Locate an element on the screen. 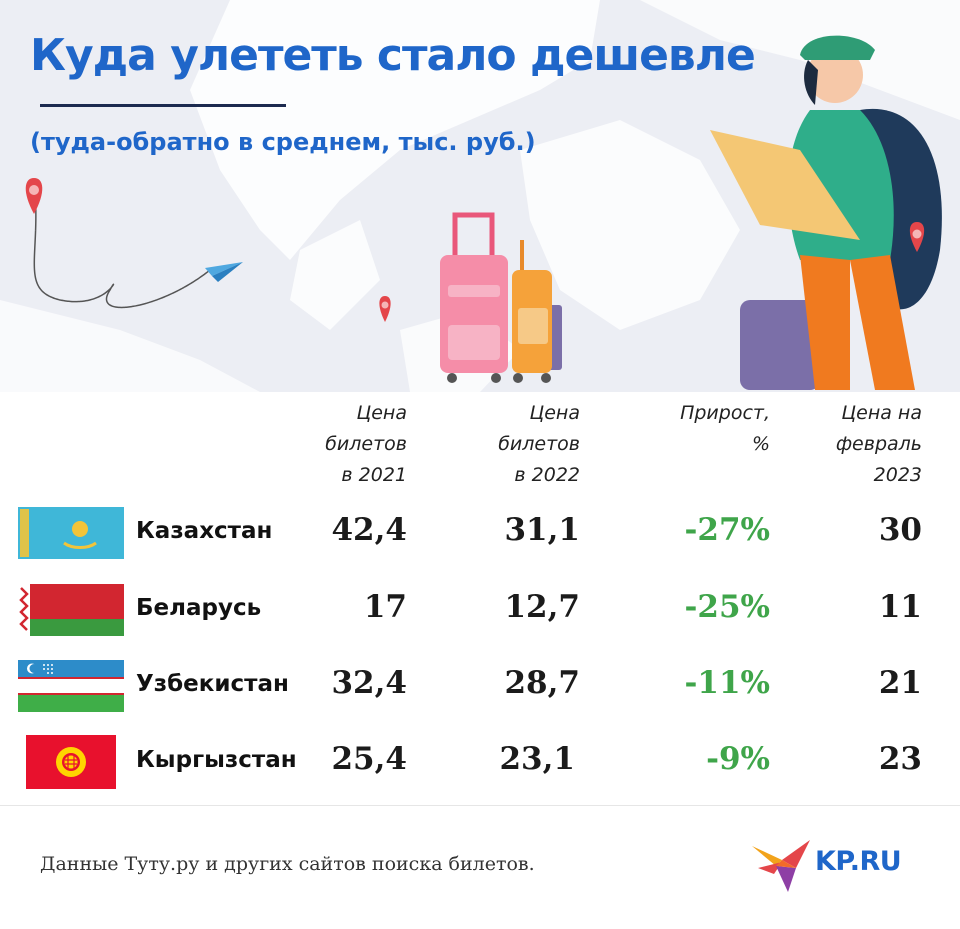  page-subtitle: (туда-обратно в среднем, тыс. руб.) is located at coordinates (283, 142).